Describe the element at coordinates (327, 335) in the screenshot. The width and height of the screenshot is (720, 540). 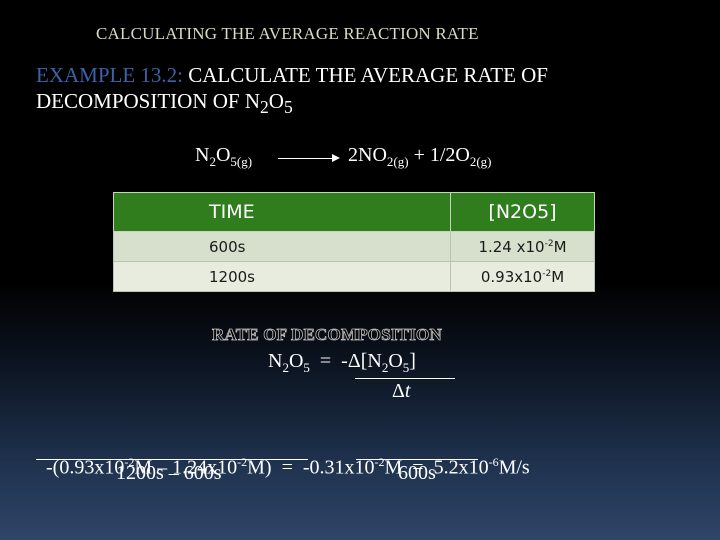
I see `rate-heading: RATE OF DECOMPOSITION` at that location.